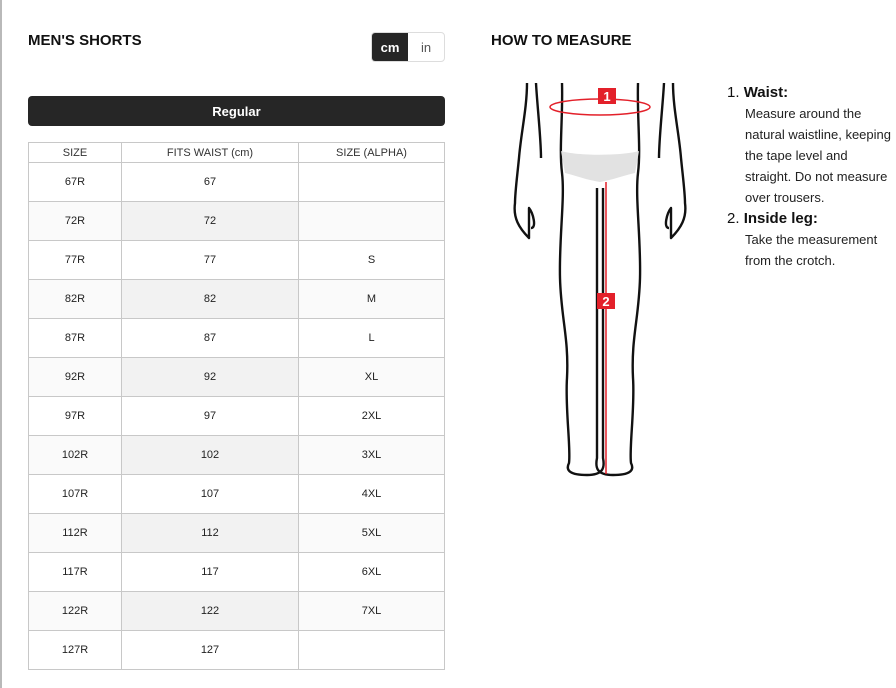 This screenshot has height=688, width=896. What do you see at coordinates (75, 299) in the screenshot?
I see `size-cell: 82R` at bounding box center [75, 299].